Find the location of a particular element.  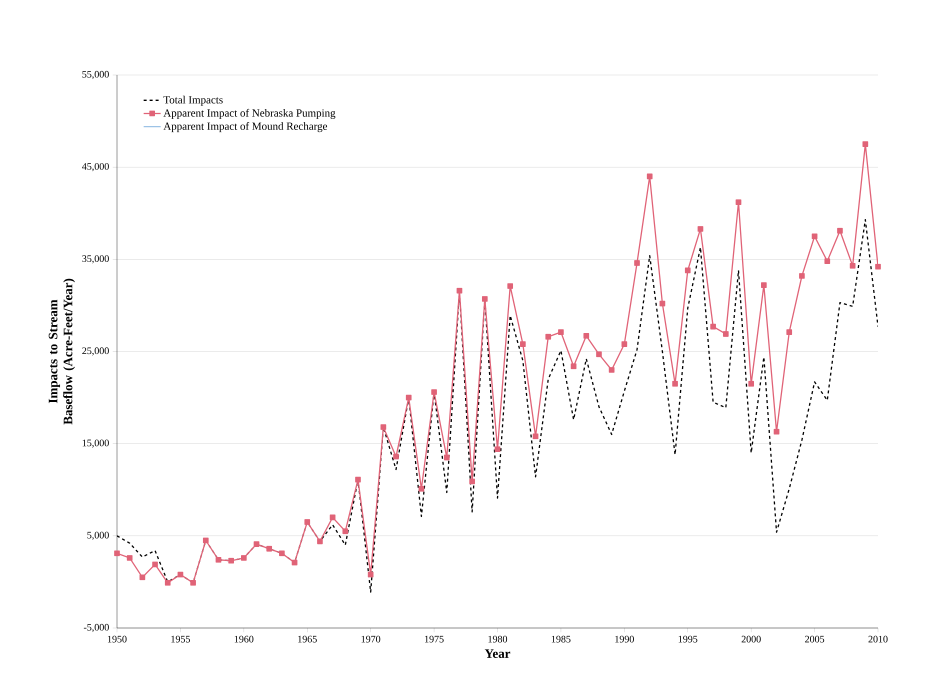

x-tick-label: 1990 is located at coordinates (624, 639).